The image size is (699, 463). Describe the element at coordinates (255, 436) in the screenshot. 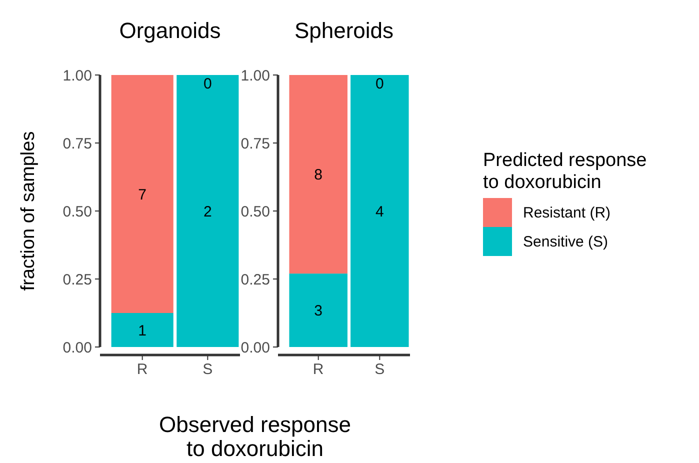

I see `x-axis-title: Observed response to doxorubicin` at that location.